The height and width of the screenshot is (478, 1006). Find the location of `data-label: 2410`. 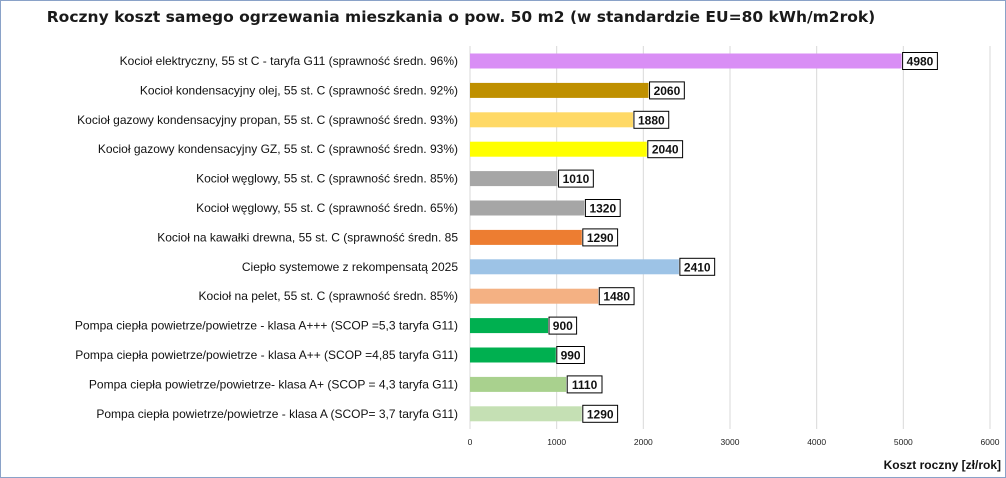

data-label: 2410 is located at coordinates (697, 267).